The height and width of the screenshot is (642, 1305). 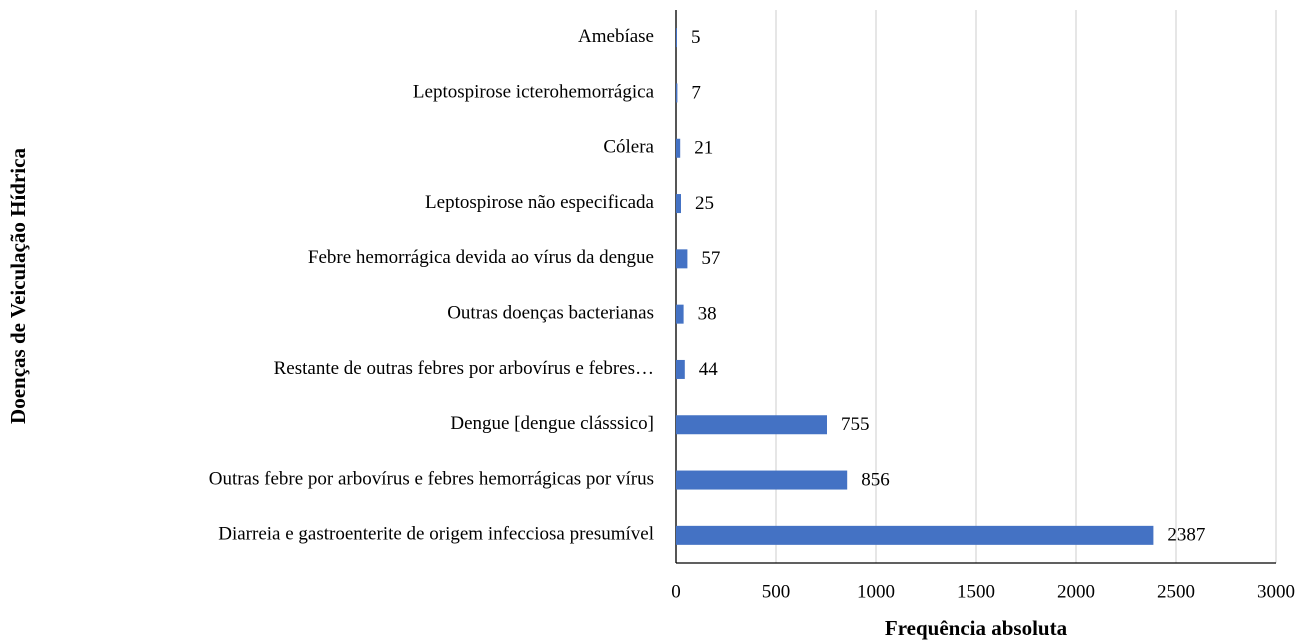 I want to click on value-label: 856, so click(x=875, y=479).